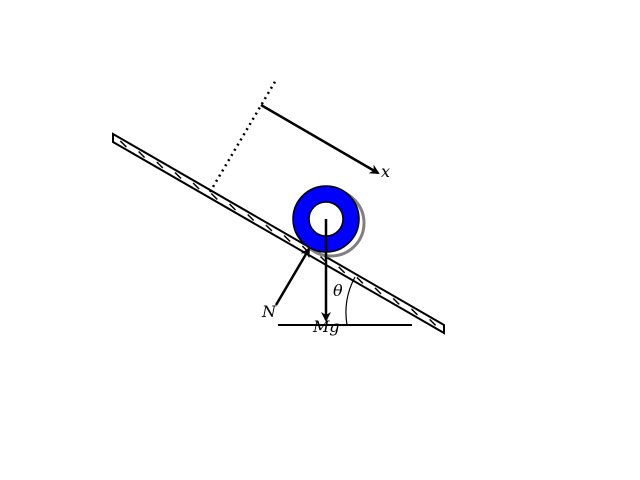  I want to click on dotted-reference-line, so click(243, 136).